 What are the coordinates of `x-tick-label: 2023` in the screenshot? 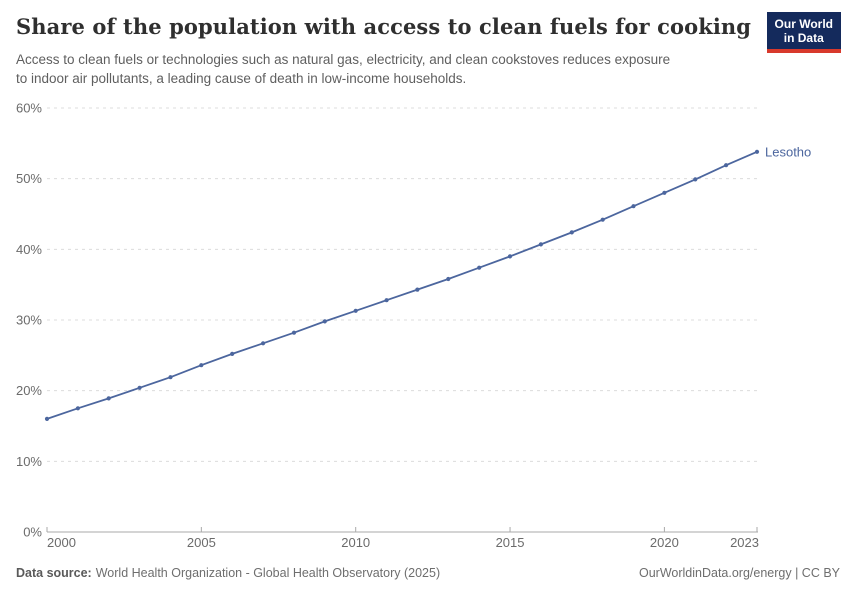 It's located at (744, 542).